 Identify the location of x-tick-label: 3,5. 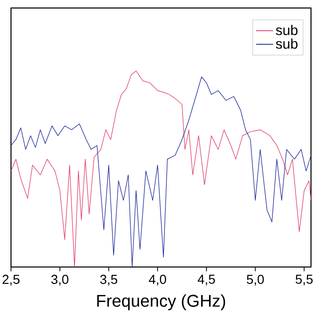
(109, 280).